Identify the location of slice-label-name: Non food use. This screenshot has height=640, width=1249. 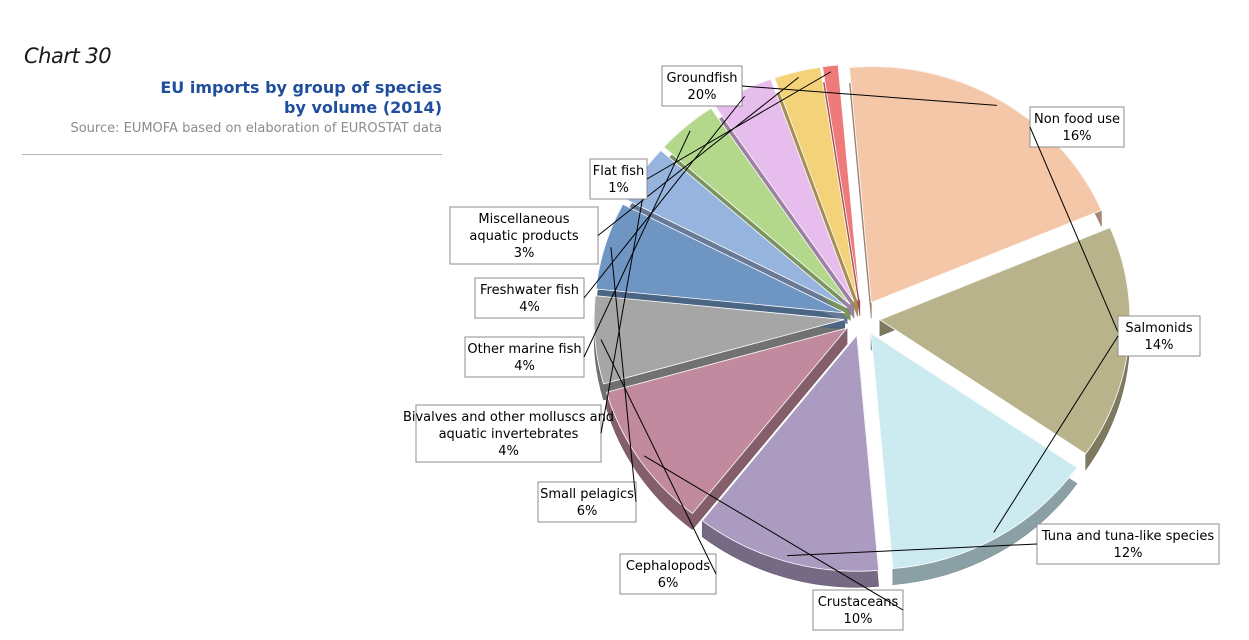
(1077, 119).